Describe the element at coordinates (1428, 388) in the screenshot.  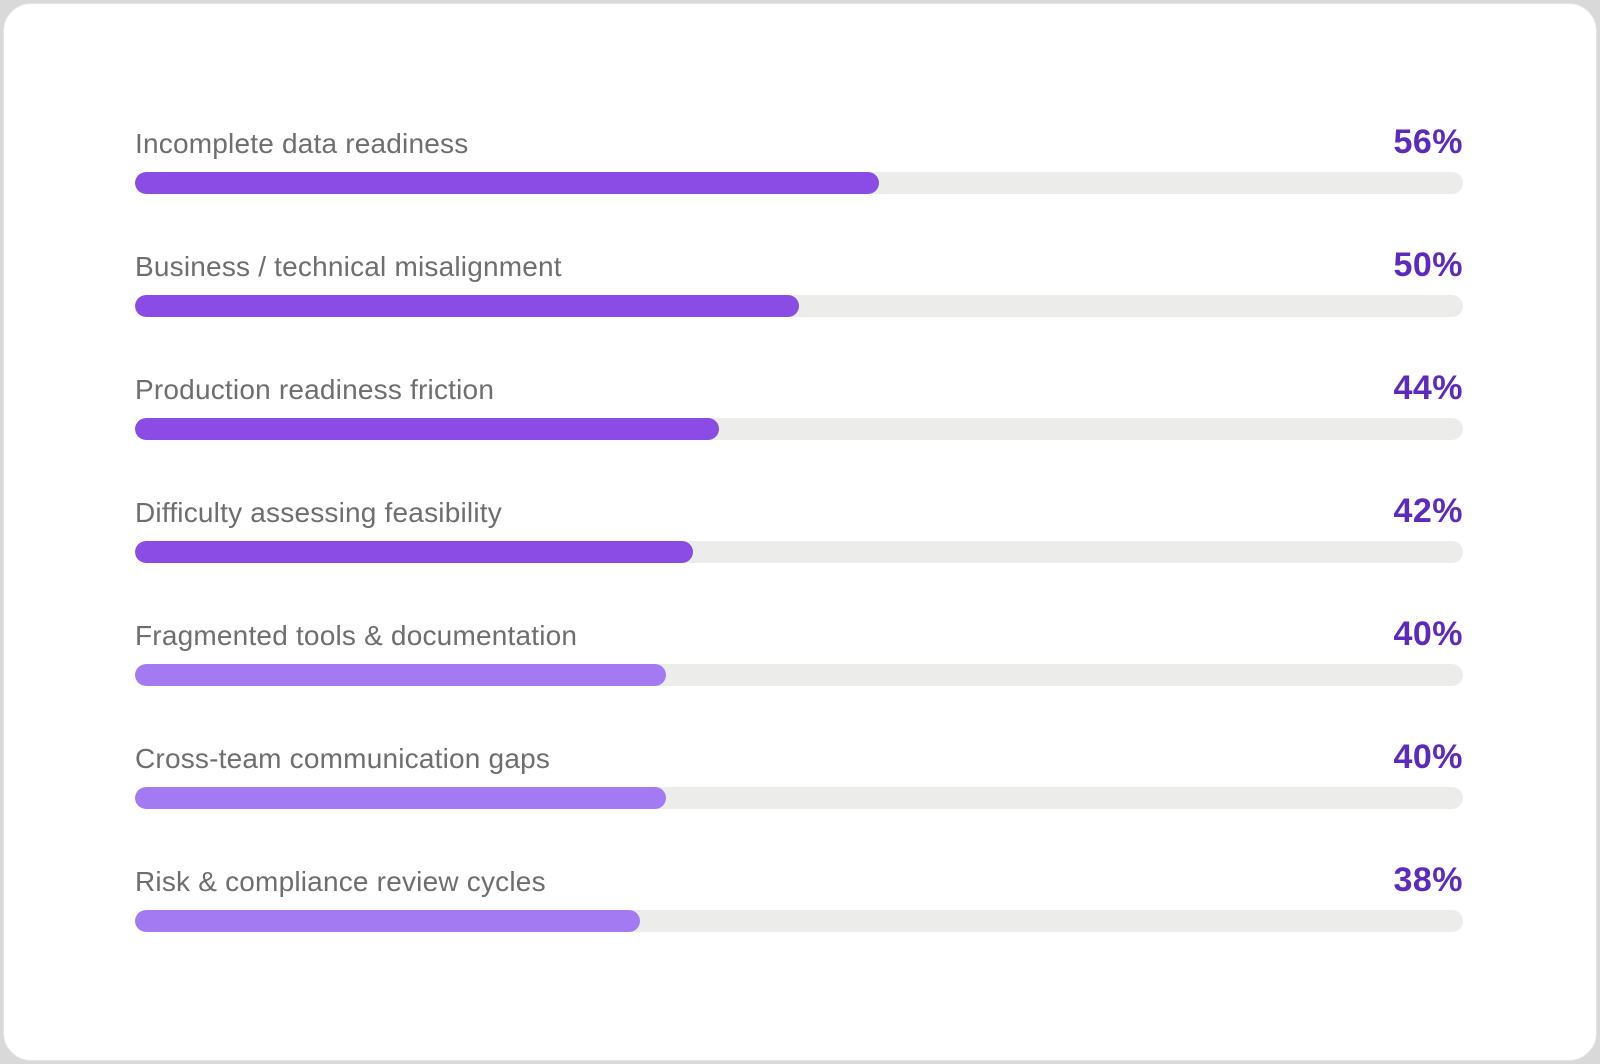
I see `bar-value: 44%` at that location.